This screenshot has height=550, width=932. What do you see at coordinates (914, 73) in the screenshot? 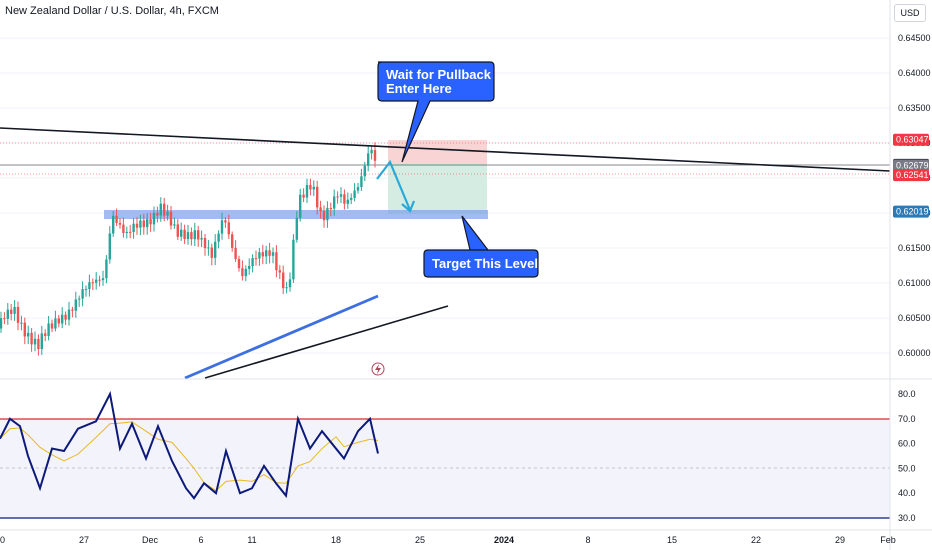
I see `price-tick-label: 0.64000` at bounding box center [914, 73].